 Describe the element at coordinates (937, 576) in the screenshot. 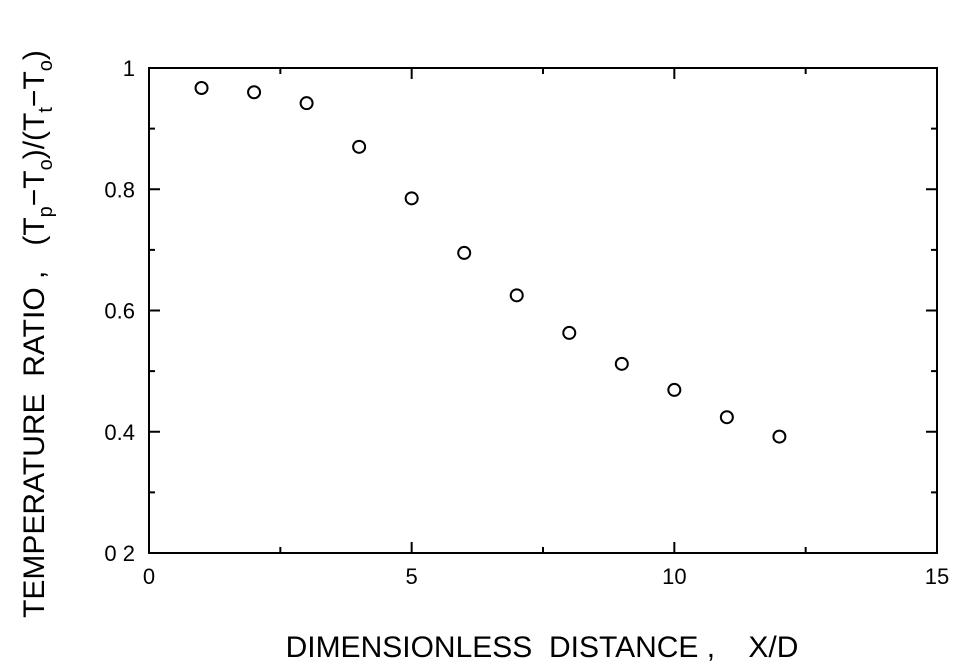

I see `x-tick-label: 15` at that location.